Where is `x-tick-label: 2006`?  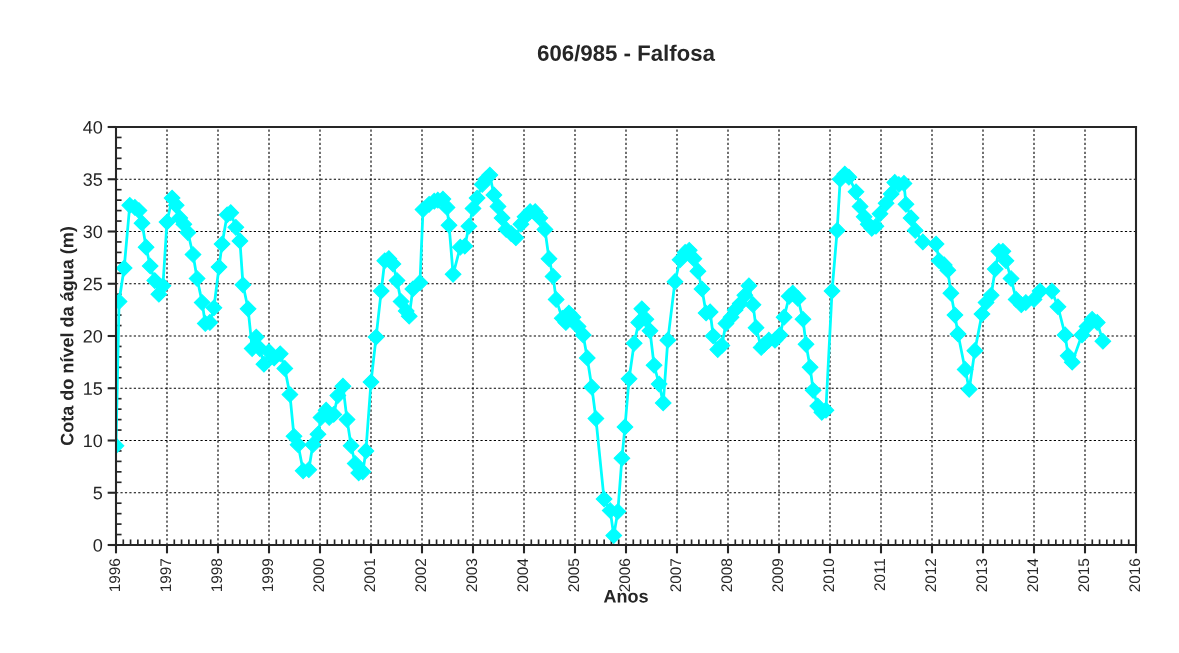 x-tick-label: 2006 is located at coordinates (625, 575).